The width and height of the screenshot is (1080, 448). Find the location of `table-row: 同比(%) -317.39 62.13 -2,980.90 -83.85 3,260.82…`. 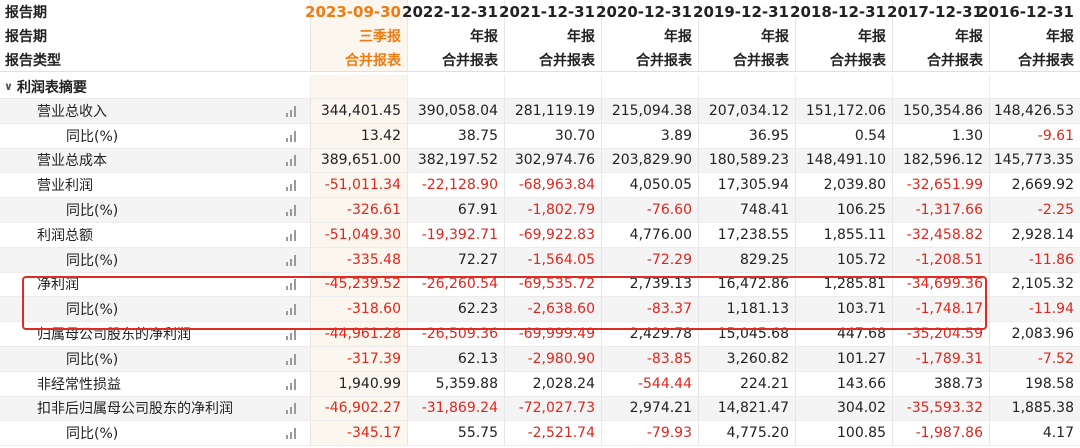

table-row: 同比(%) -317.39 62.13 -2,980.90 -83.85 3,260.82… is located at coordinates (540, 359).